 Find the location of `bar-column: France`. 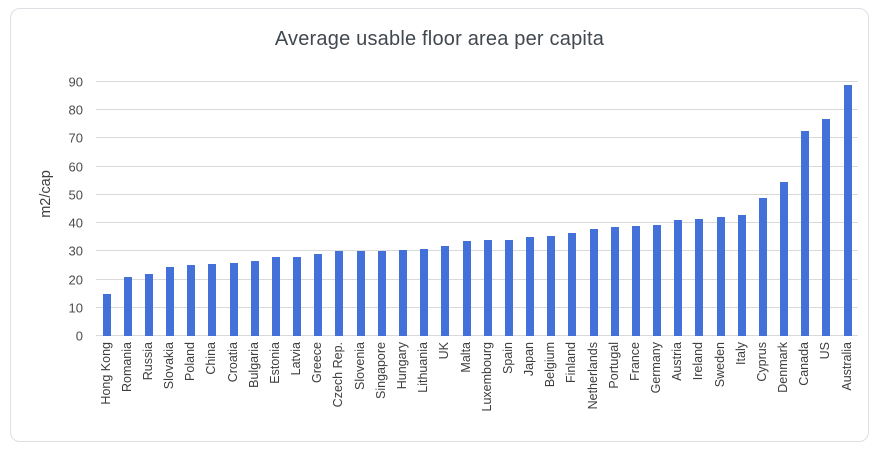

bar-column: France is located at coordinates (635, 231).